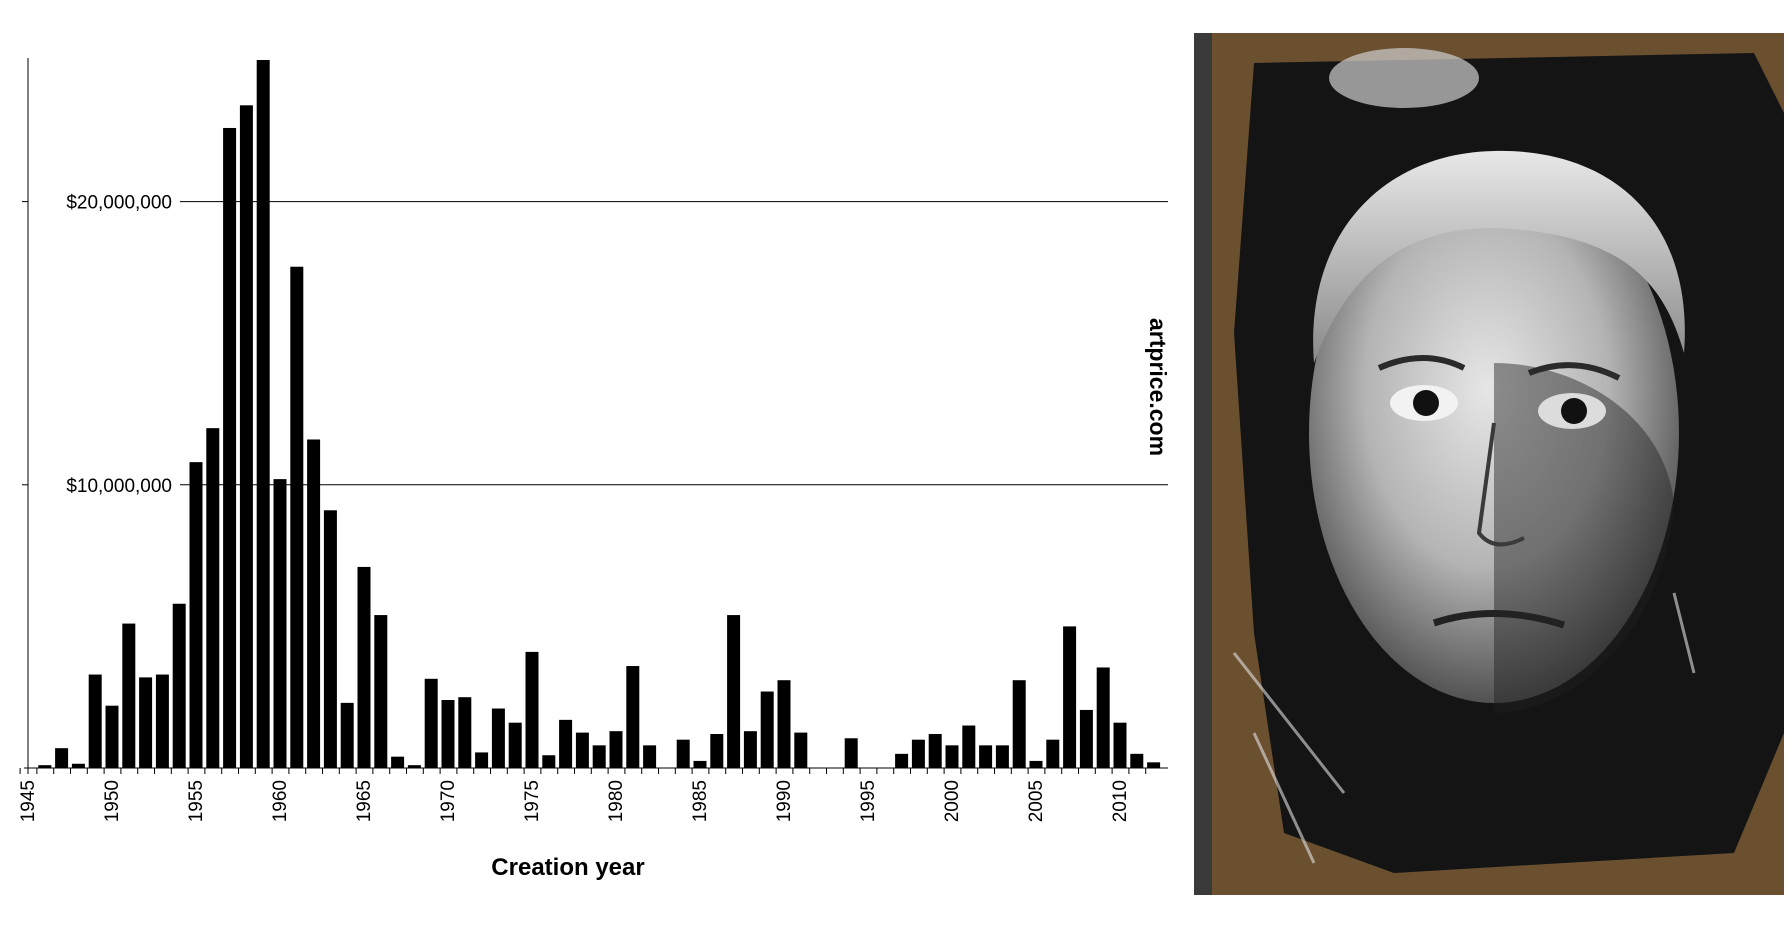 This screenshot has width=1792, height=938. What do you see at coordinates (246, 436) in the screenshot?
I see `bar-1958` at bounding box center [246, 436].